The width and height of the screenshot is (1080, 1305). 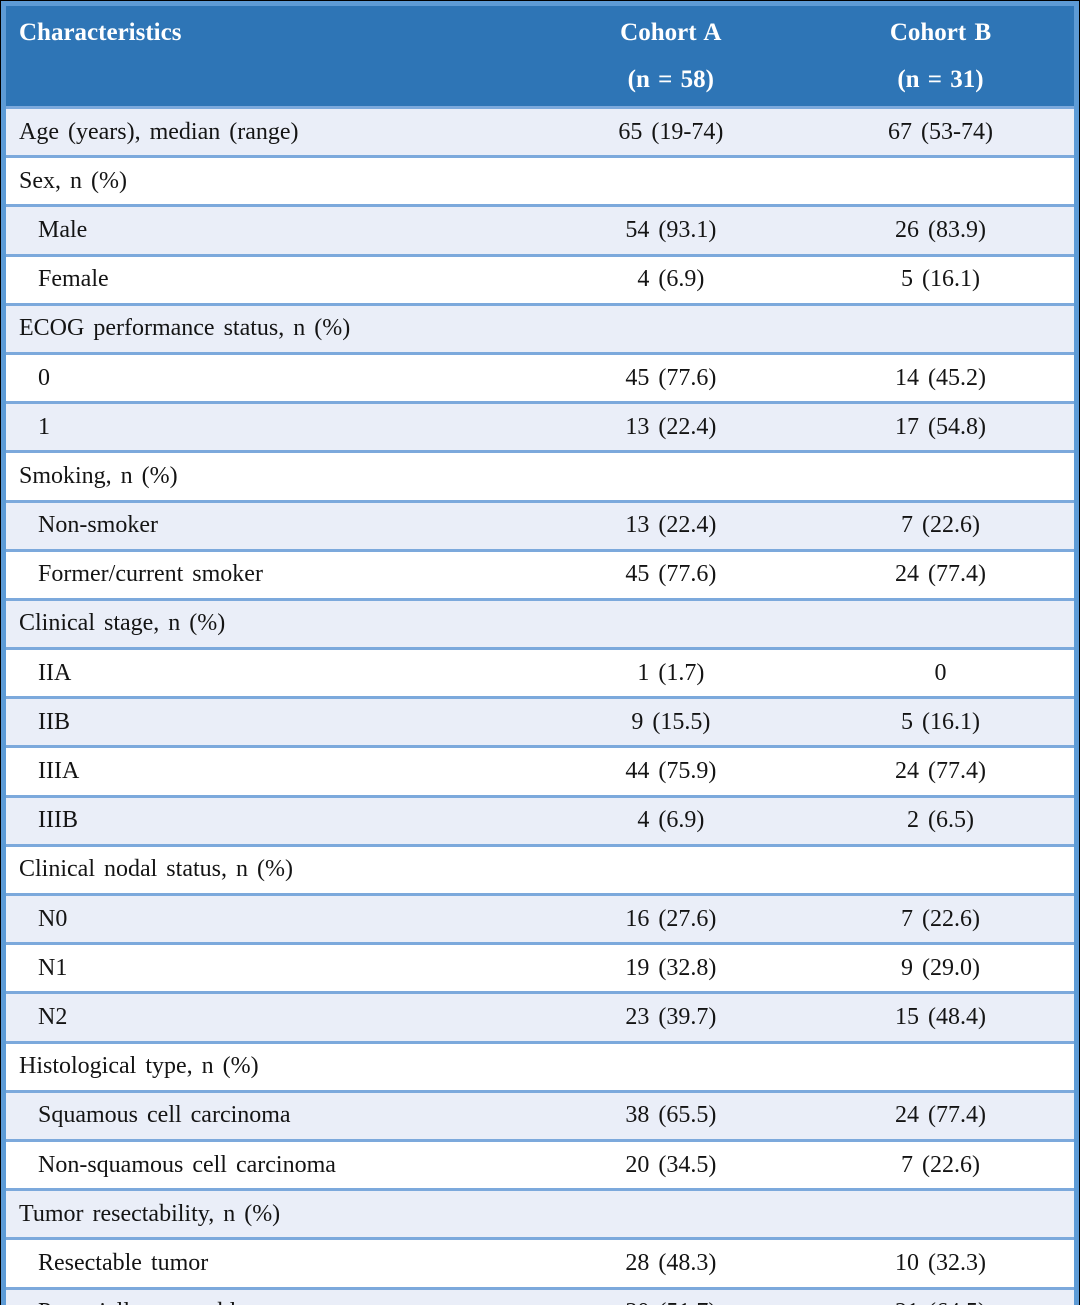 What do you see at coordinates (940, 1262) in the screenshot?
I see `cohort-b-value: 10 (32.3)` at bounding box center [940, 1262].